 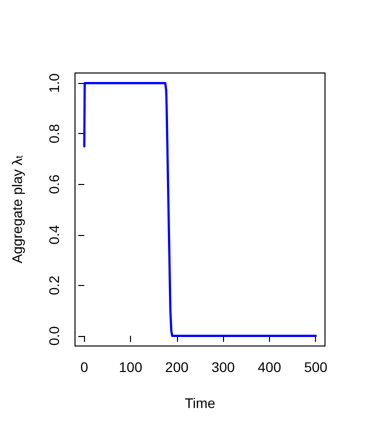 I want to click on y-tick-label: 0.2, so click(x=54, y=285).